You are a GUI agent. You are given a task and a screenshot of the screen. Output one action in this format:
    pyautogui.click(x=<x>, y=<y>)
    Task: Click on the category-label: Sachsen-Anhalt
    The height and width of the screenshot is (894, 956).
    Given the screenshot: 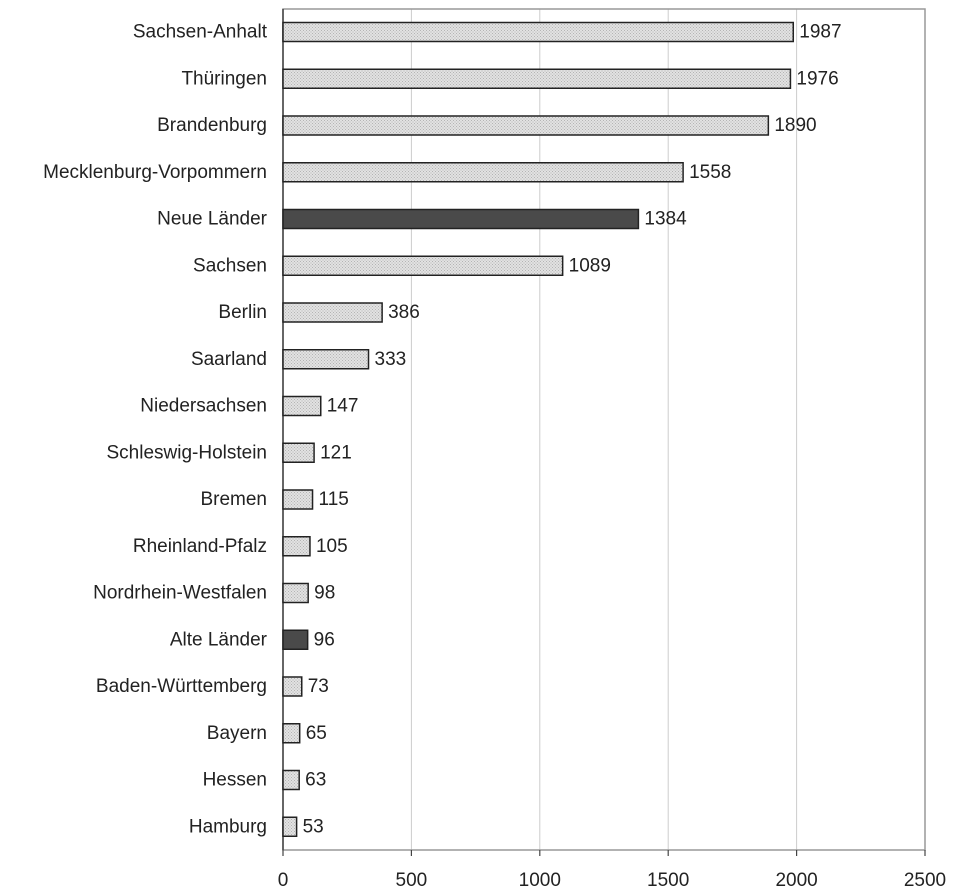 What is the action you would take?
    pyautogui.click(x=200, y=32)
    